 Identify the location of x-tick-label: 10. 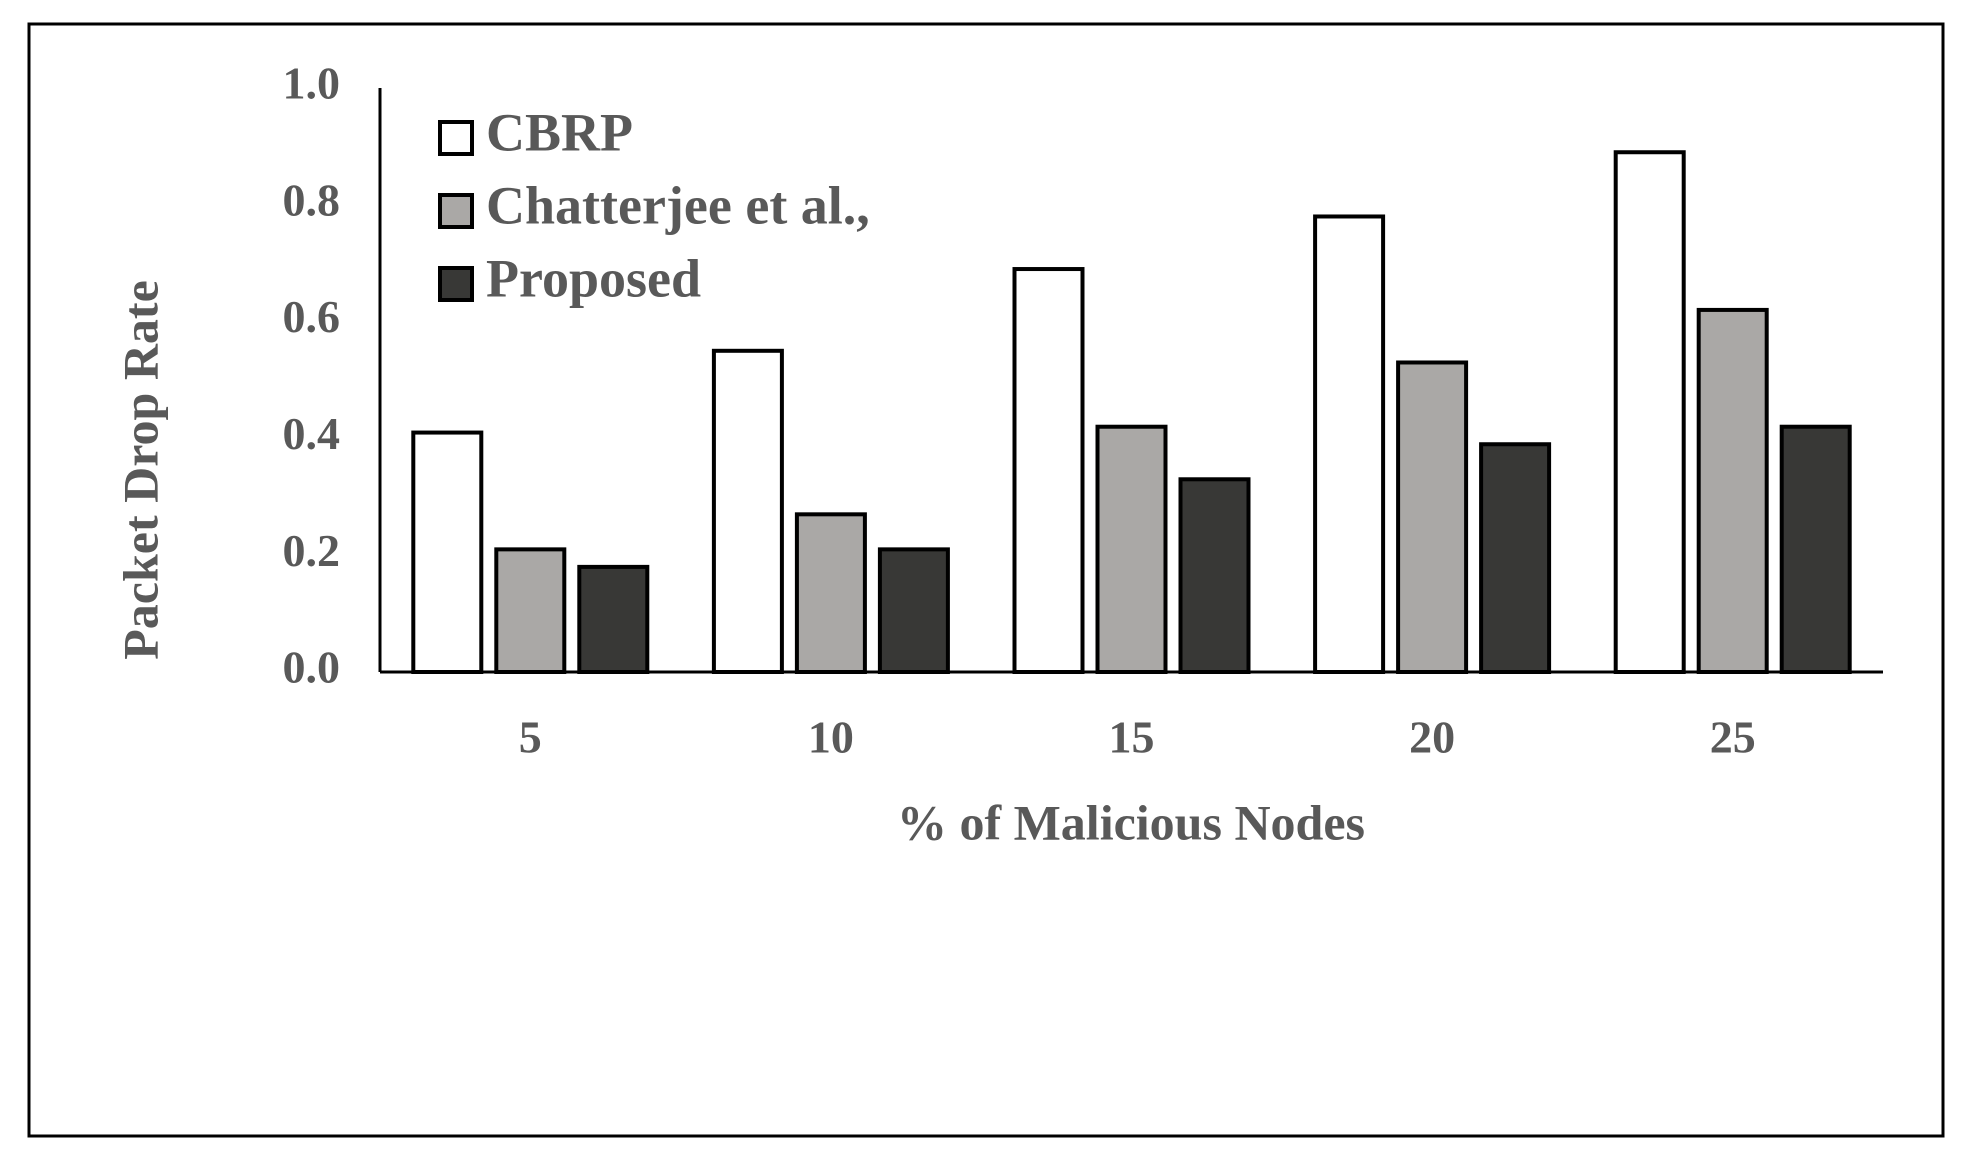
(831, 737).